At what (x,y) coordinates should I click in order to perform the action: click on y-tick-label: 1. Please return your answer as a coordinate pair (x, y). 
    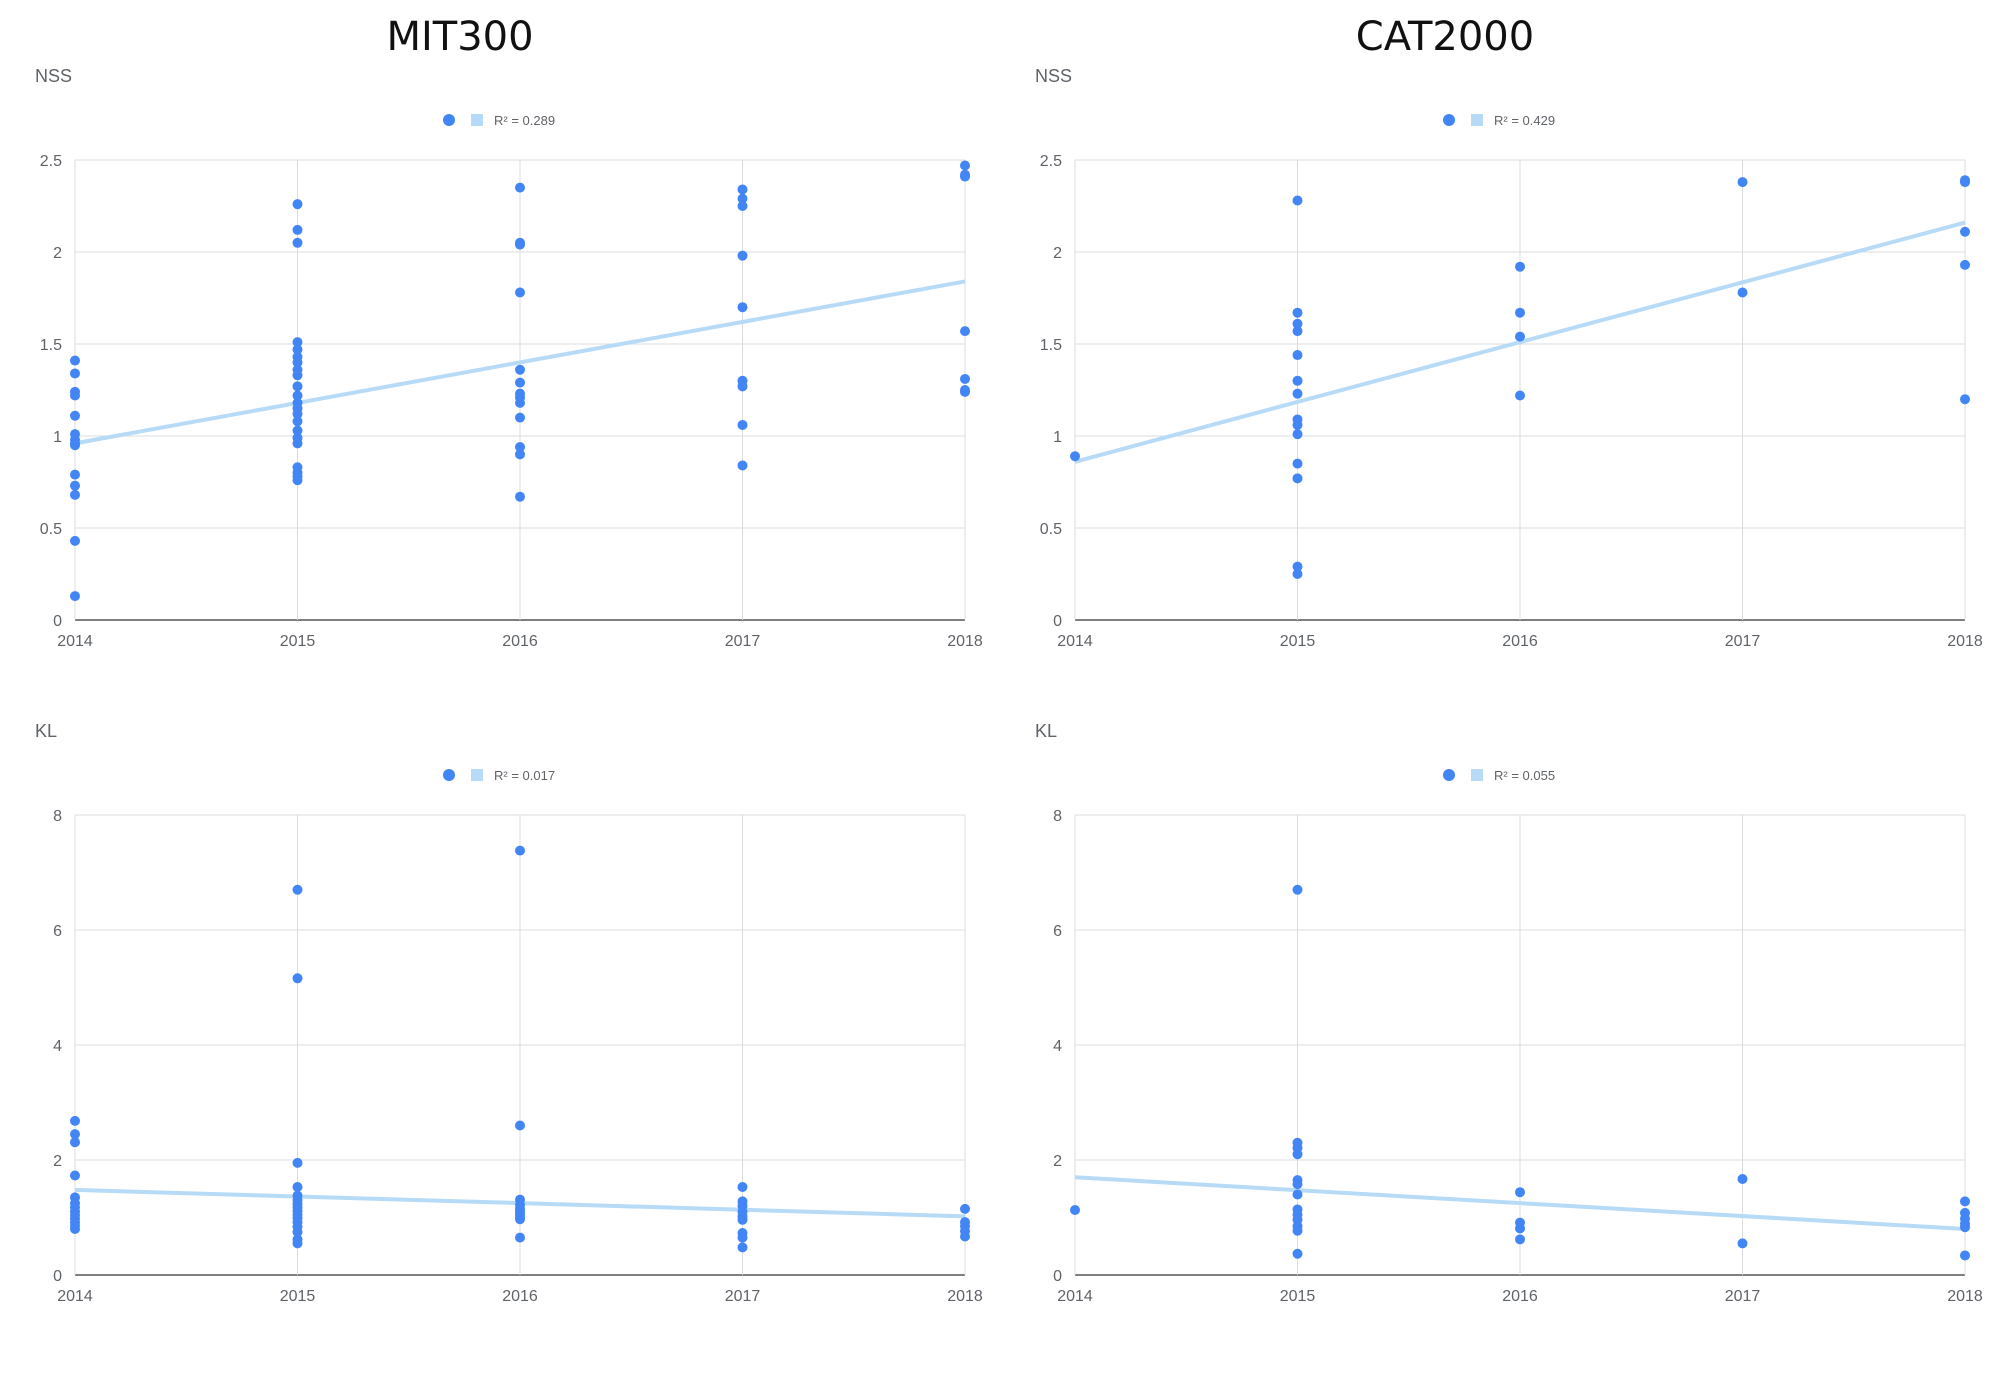
    Looking at the image, I should click on (57, 437).